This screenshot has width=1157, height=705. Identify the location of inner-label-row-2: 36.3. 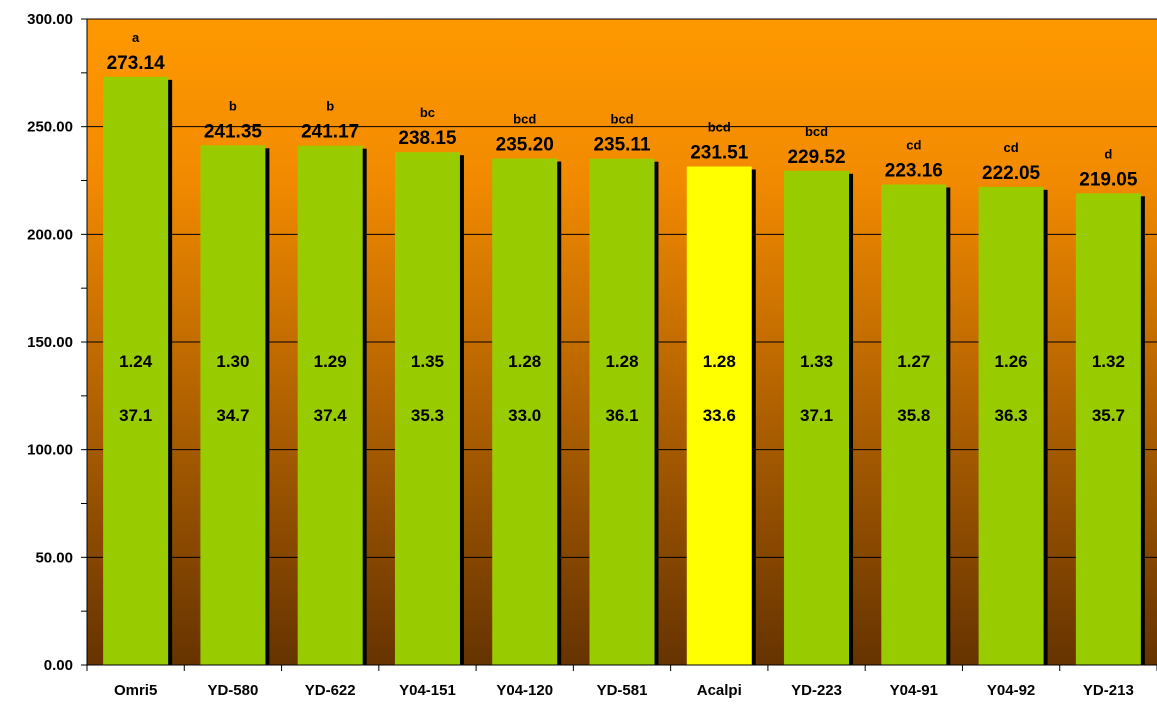
(1011, 415).